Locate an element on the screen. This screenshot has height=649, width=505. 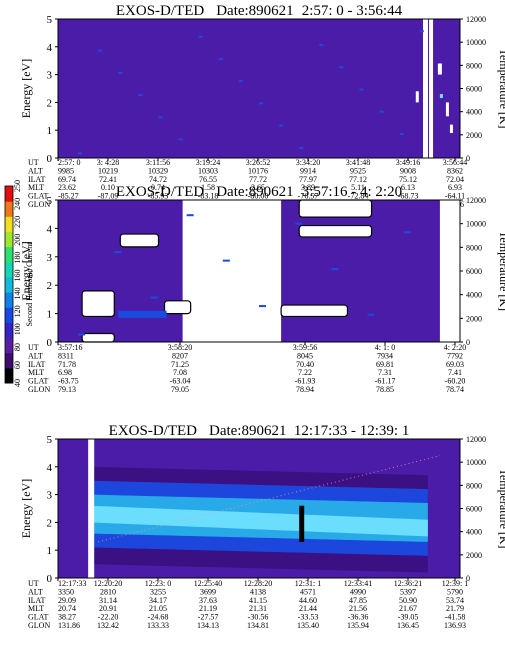
ephemeris-cell: 10303 is located at coordinates (208, 170).